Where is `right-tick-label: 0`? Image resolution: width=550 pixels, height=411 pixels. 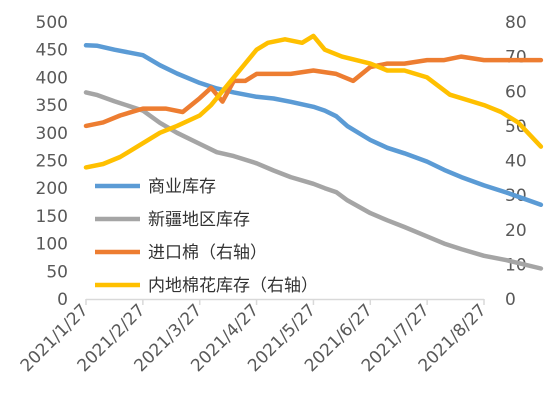 right-tick-label: 0 is located at coordinates (510, 300).